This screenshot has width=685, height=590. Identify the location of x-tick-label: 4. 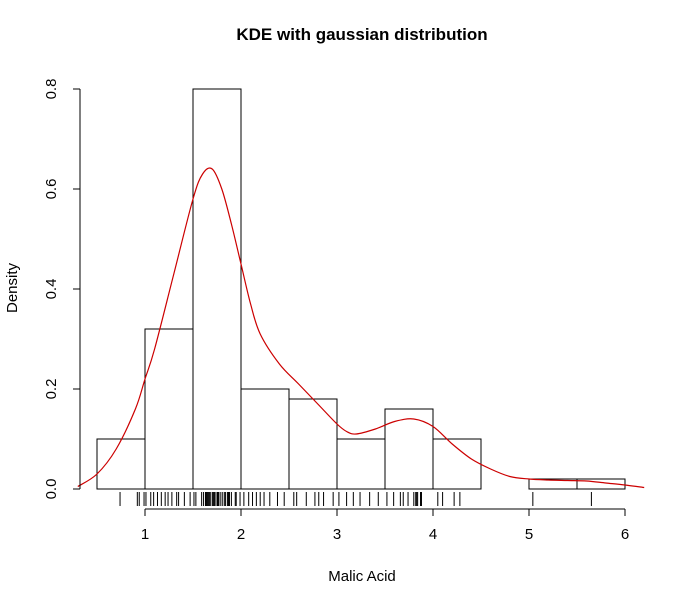
(433, 534).